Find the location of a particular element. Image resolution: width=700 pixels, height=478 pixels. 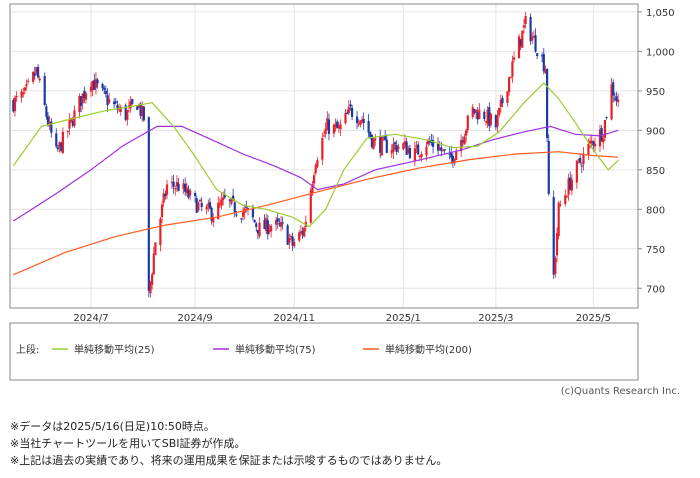

legend-label: 単純移動平均(200) is located at coordinates (428, 349).